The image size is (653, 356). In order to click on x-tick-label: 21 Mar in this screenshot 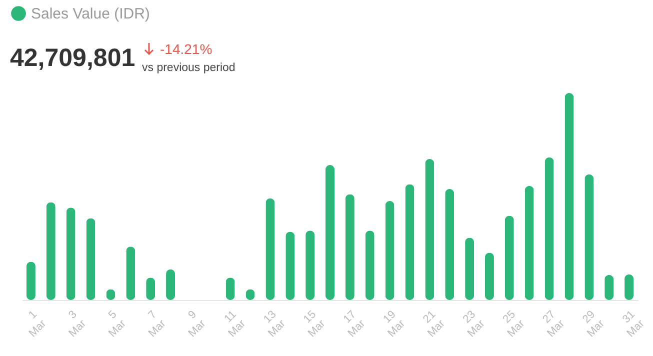, I will do `click(434, 324)`.